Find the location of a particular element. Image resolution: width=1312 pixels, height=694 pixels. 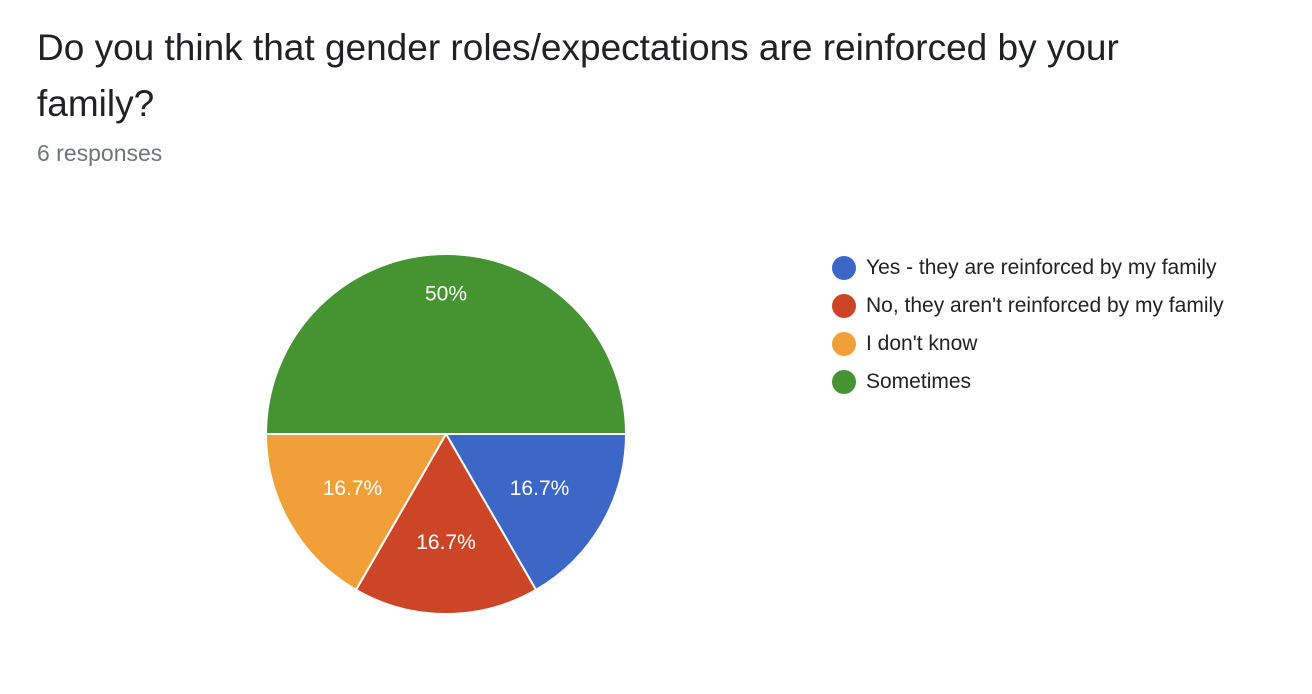

legend-item-2: I don't know is located at coordinates (1032, 343).